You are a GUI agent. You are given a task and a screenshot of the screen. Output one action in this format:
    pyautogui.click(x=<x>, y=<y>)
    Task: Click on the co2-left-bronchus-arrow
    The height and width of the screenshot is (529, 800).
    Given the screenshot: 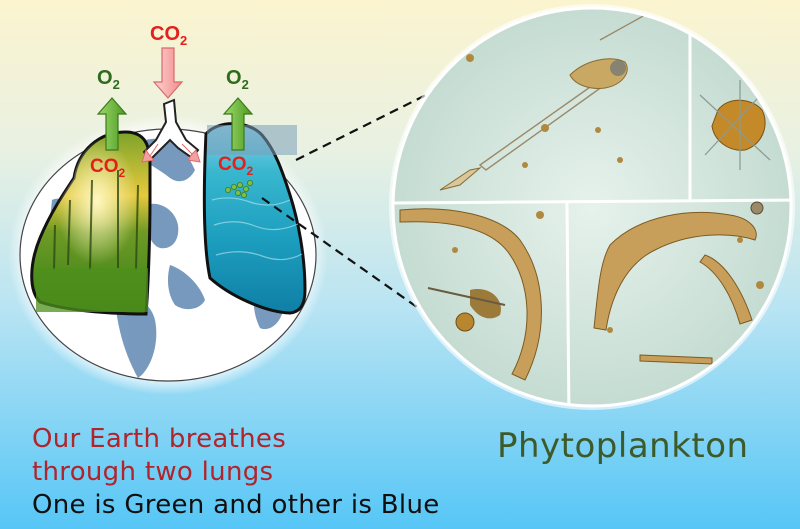 What is the action you would take?
    pyautogui.click(x=150, y=153)
    